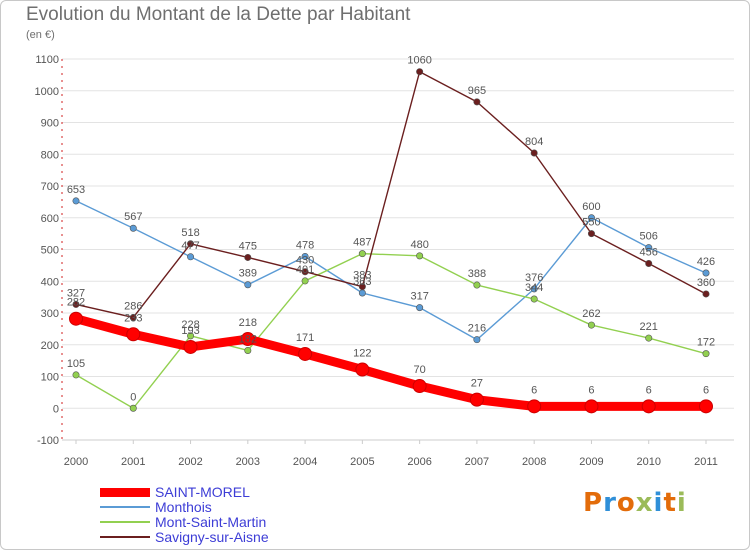  Describe the element at coordinates (50, 187) in the screenshot. I see `y-tick-label: 700` at that location.